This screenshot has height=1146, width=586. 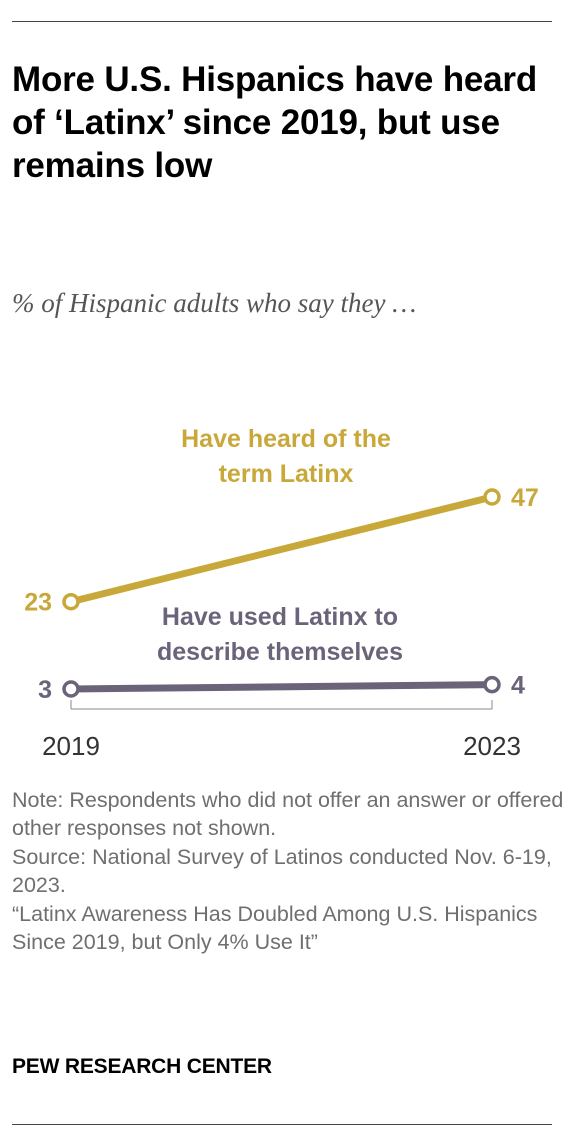 What do you see at coordinates (286, 439) in the screenshot?
I see `series-name-label: Have heard of the` at bounding box center [286, 439].